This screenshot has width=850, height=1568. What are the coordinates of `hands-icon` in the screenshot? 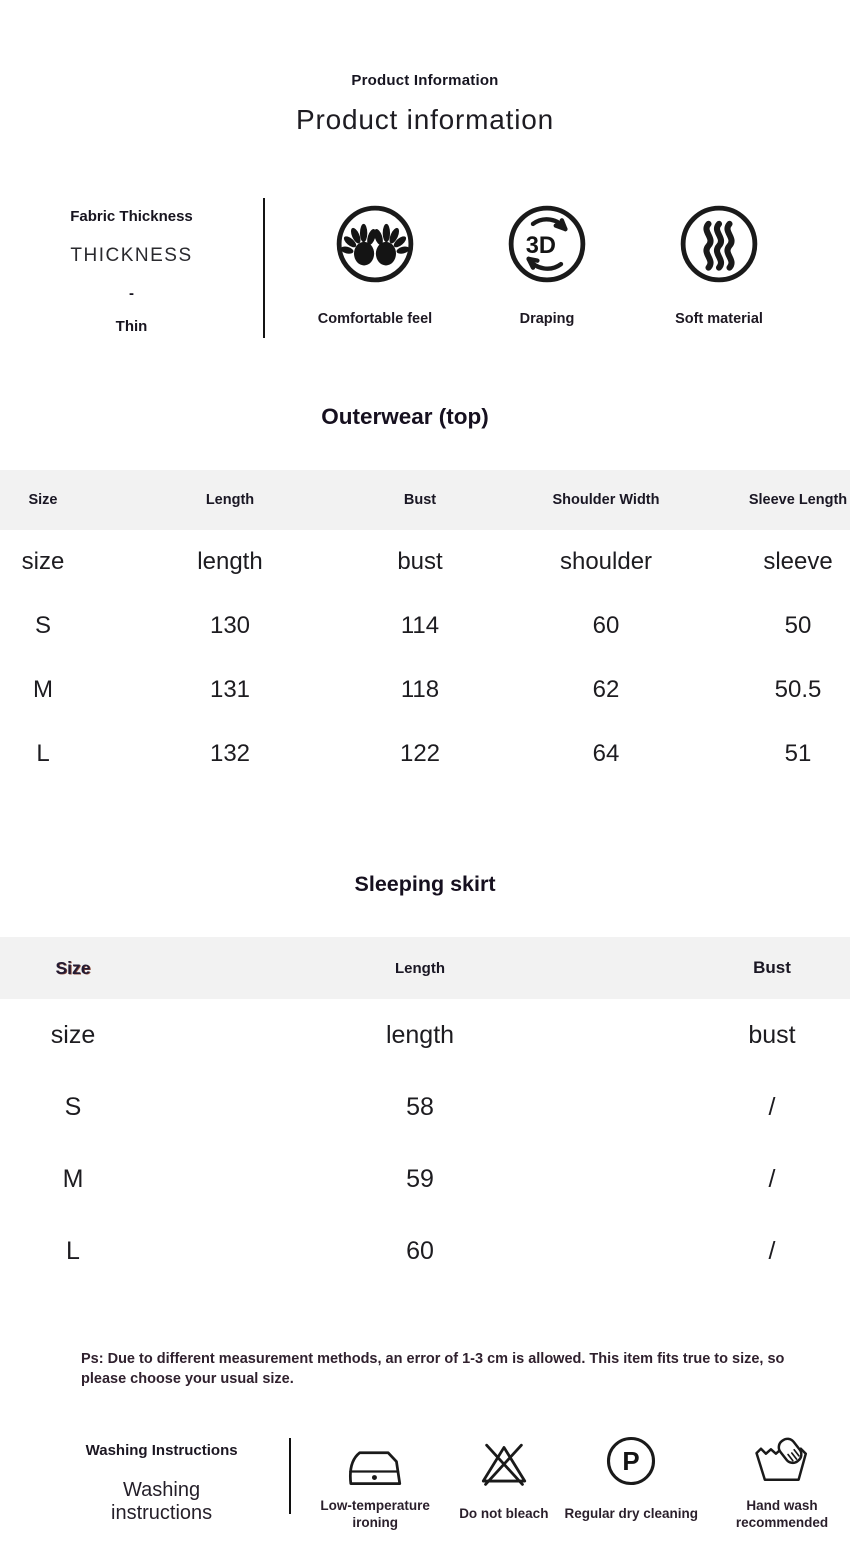 It's located at (375, 246).